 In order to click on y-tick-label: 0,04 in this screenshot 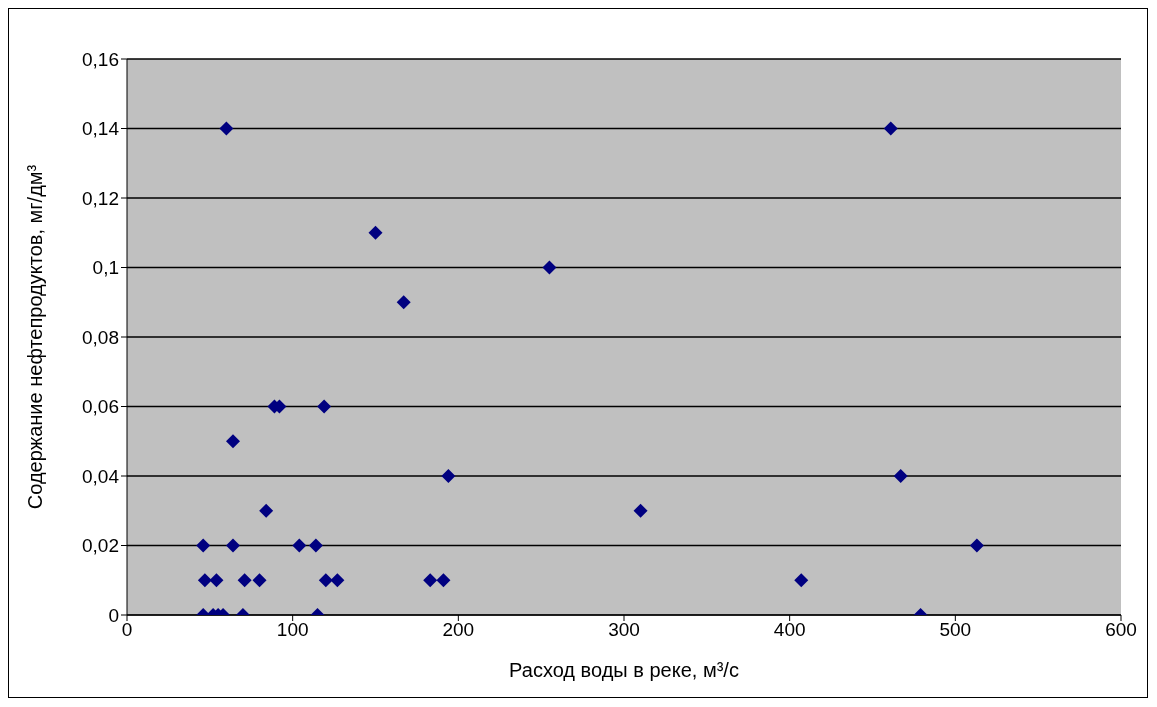, I will do `click(101, 476)`.